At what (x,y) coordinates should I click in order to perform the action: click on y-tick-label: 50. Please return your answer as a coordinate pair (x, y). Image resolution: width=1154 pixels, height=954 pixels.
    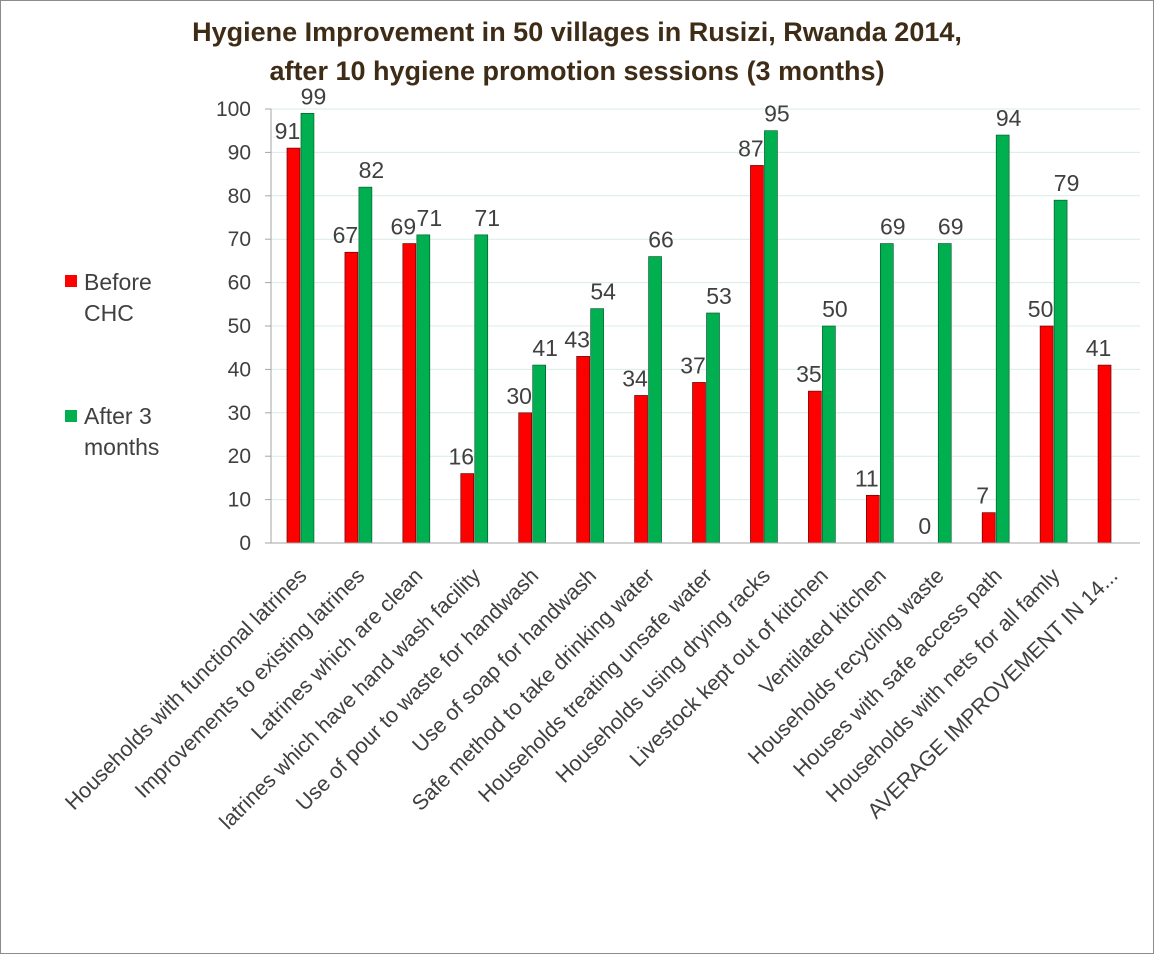
    Looking at the image, I should click on (239, 326).